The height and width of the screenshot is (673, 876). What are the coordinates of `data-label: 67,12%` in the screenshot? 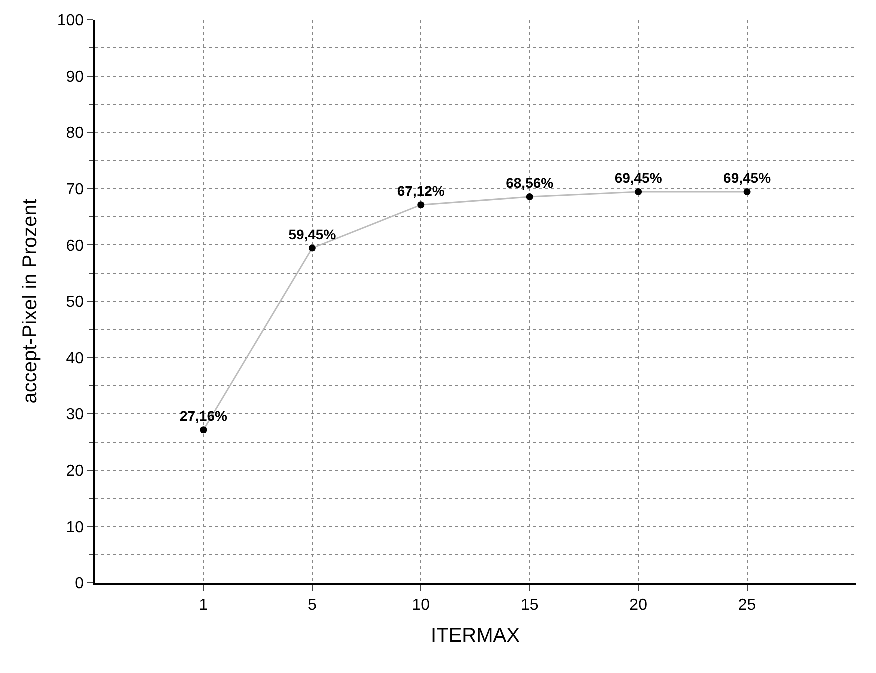 It's located at (421, 191).